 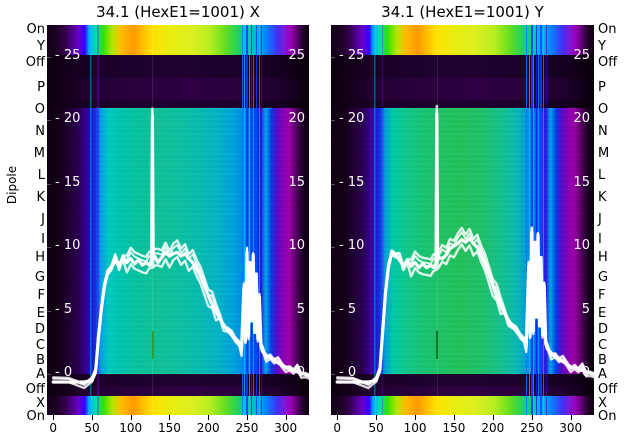 I want to click on y-tick-label-inner: - 20, so click(x=68, y=119).